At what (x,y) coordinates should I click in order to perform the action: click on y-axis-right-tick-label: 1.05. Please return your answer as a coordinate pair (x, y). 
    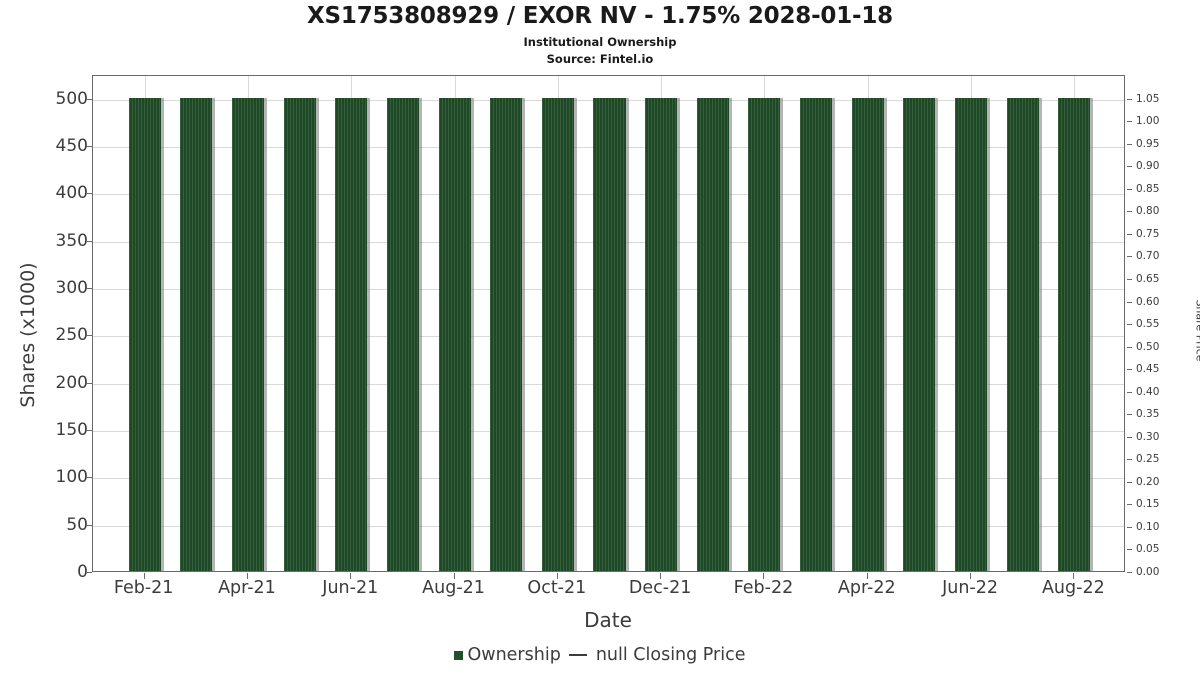
    Looking at the image, I should click on (1148, 98).